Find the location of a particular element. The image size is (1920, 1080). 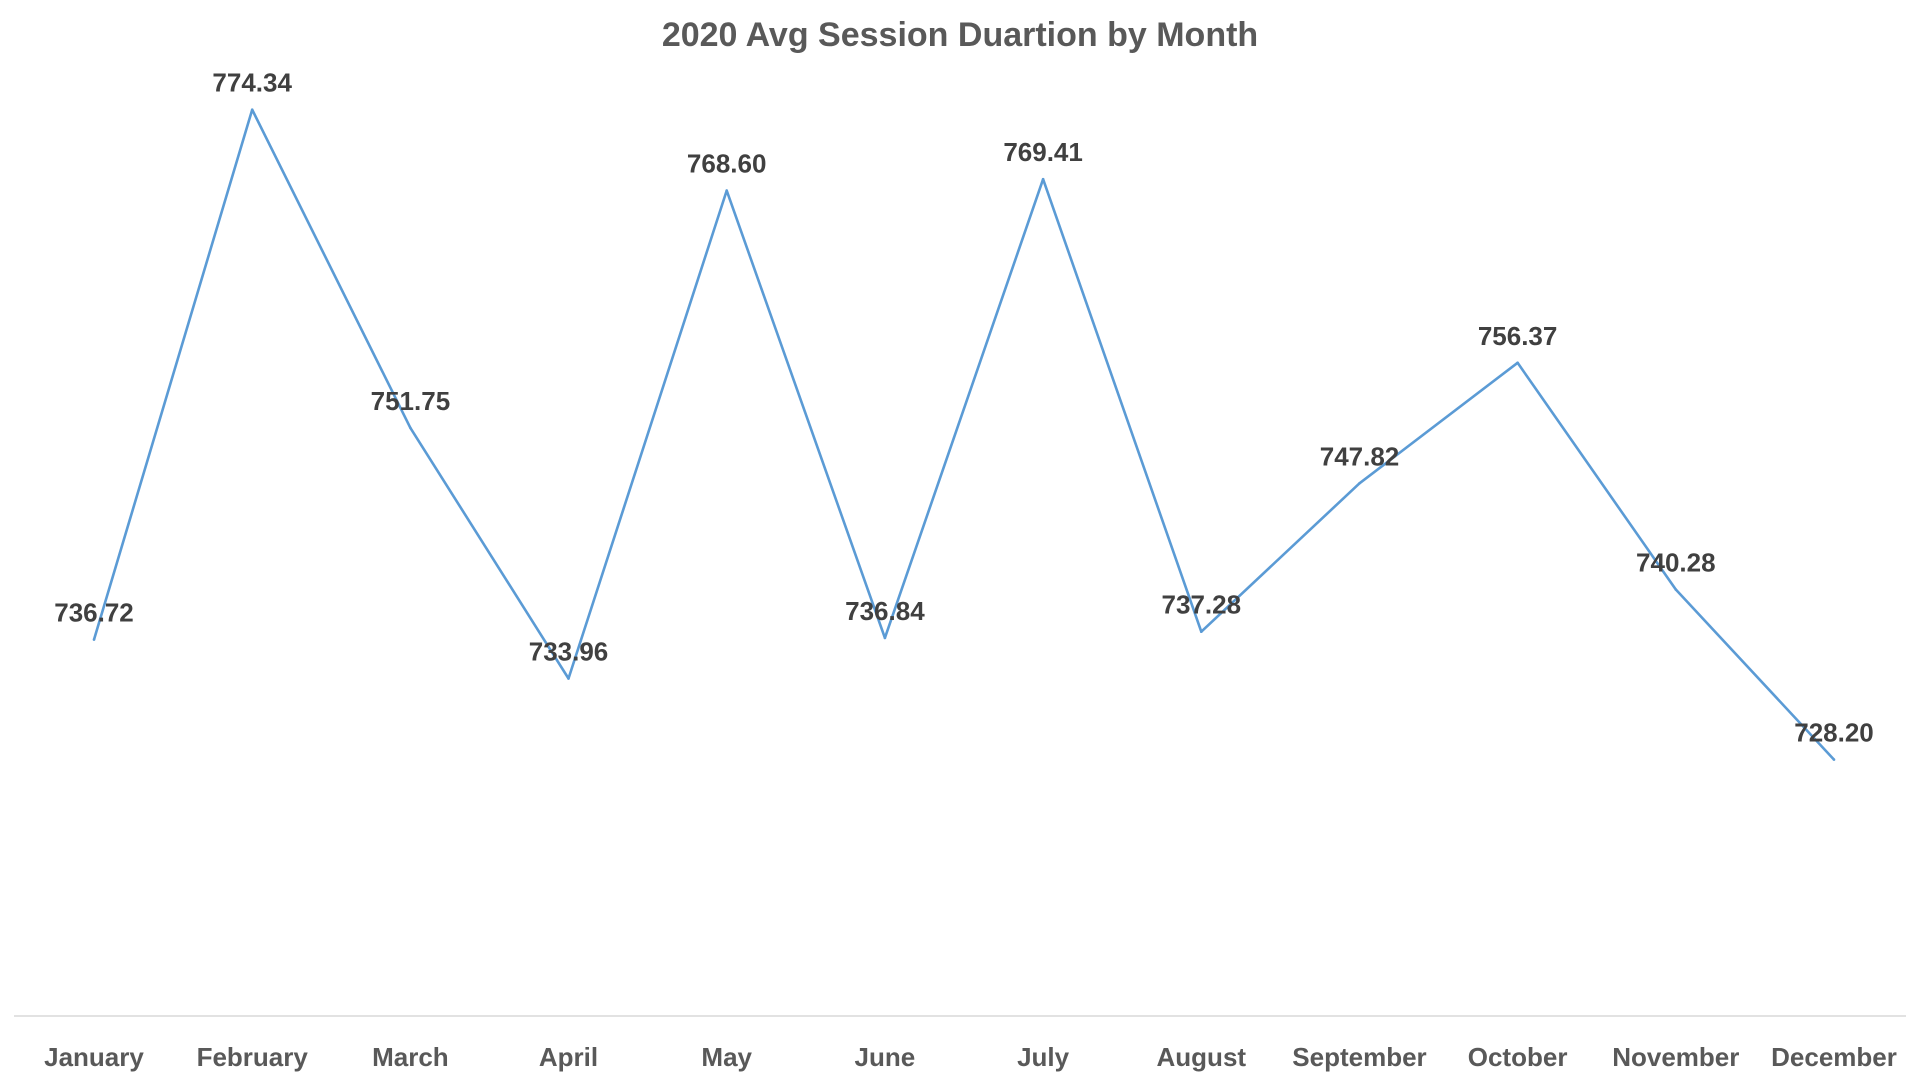

data-point-april is located at coordinates (568, 678).